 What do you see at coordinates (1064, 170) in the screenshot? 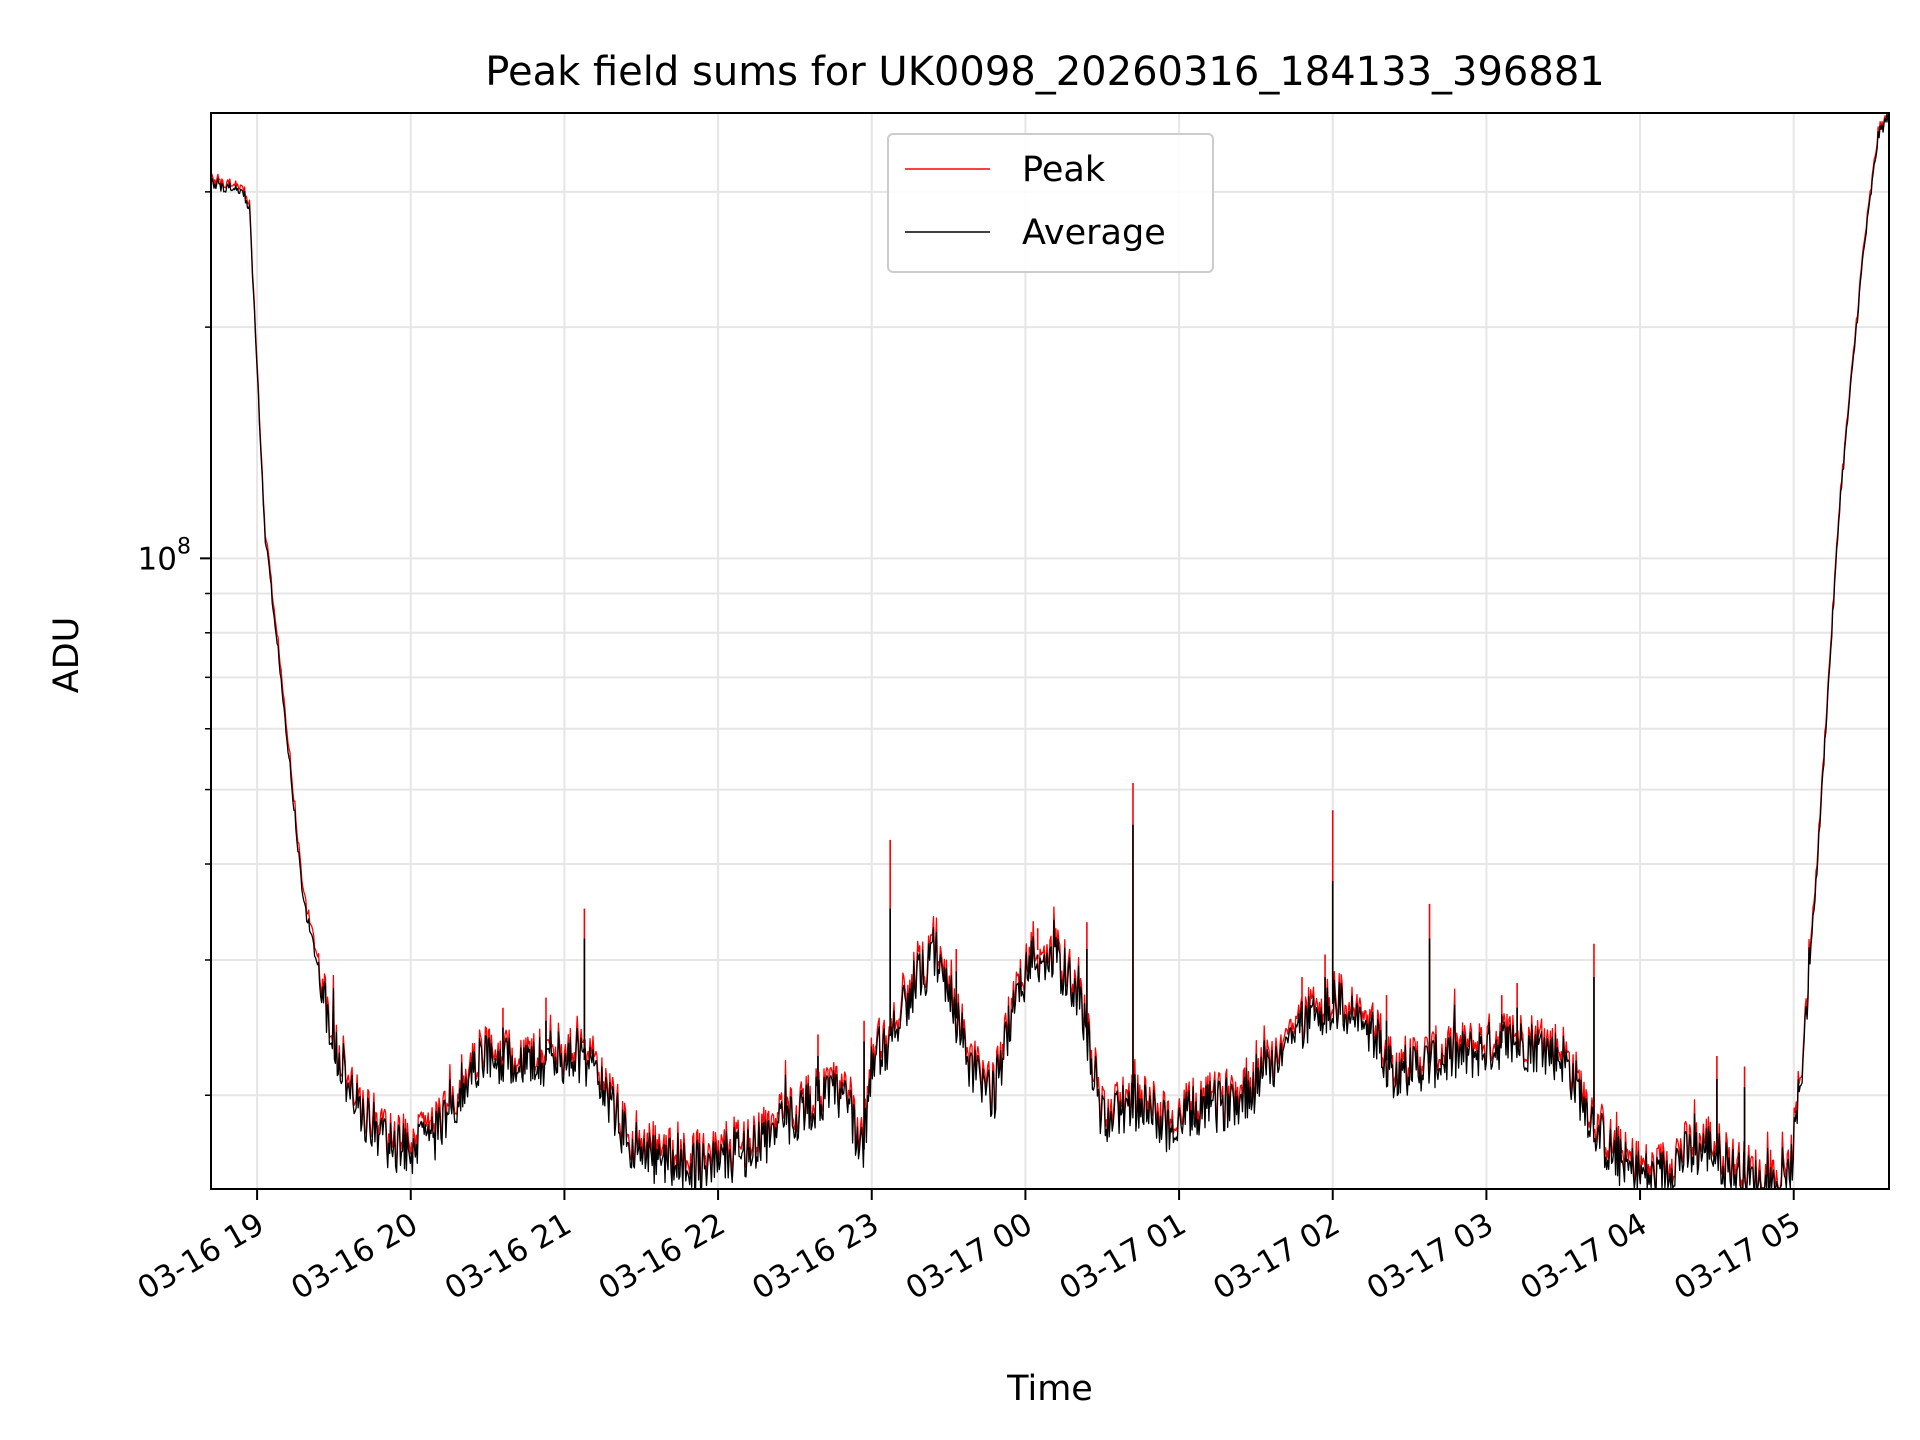
I see `legend-peak-label: Peak` at bounding box center [1064, 170].